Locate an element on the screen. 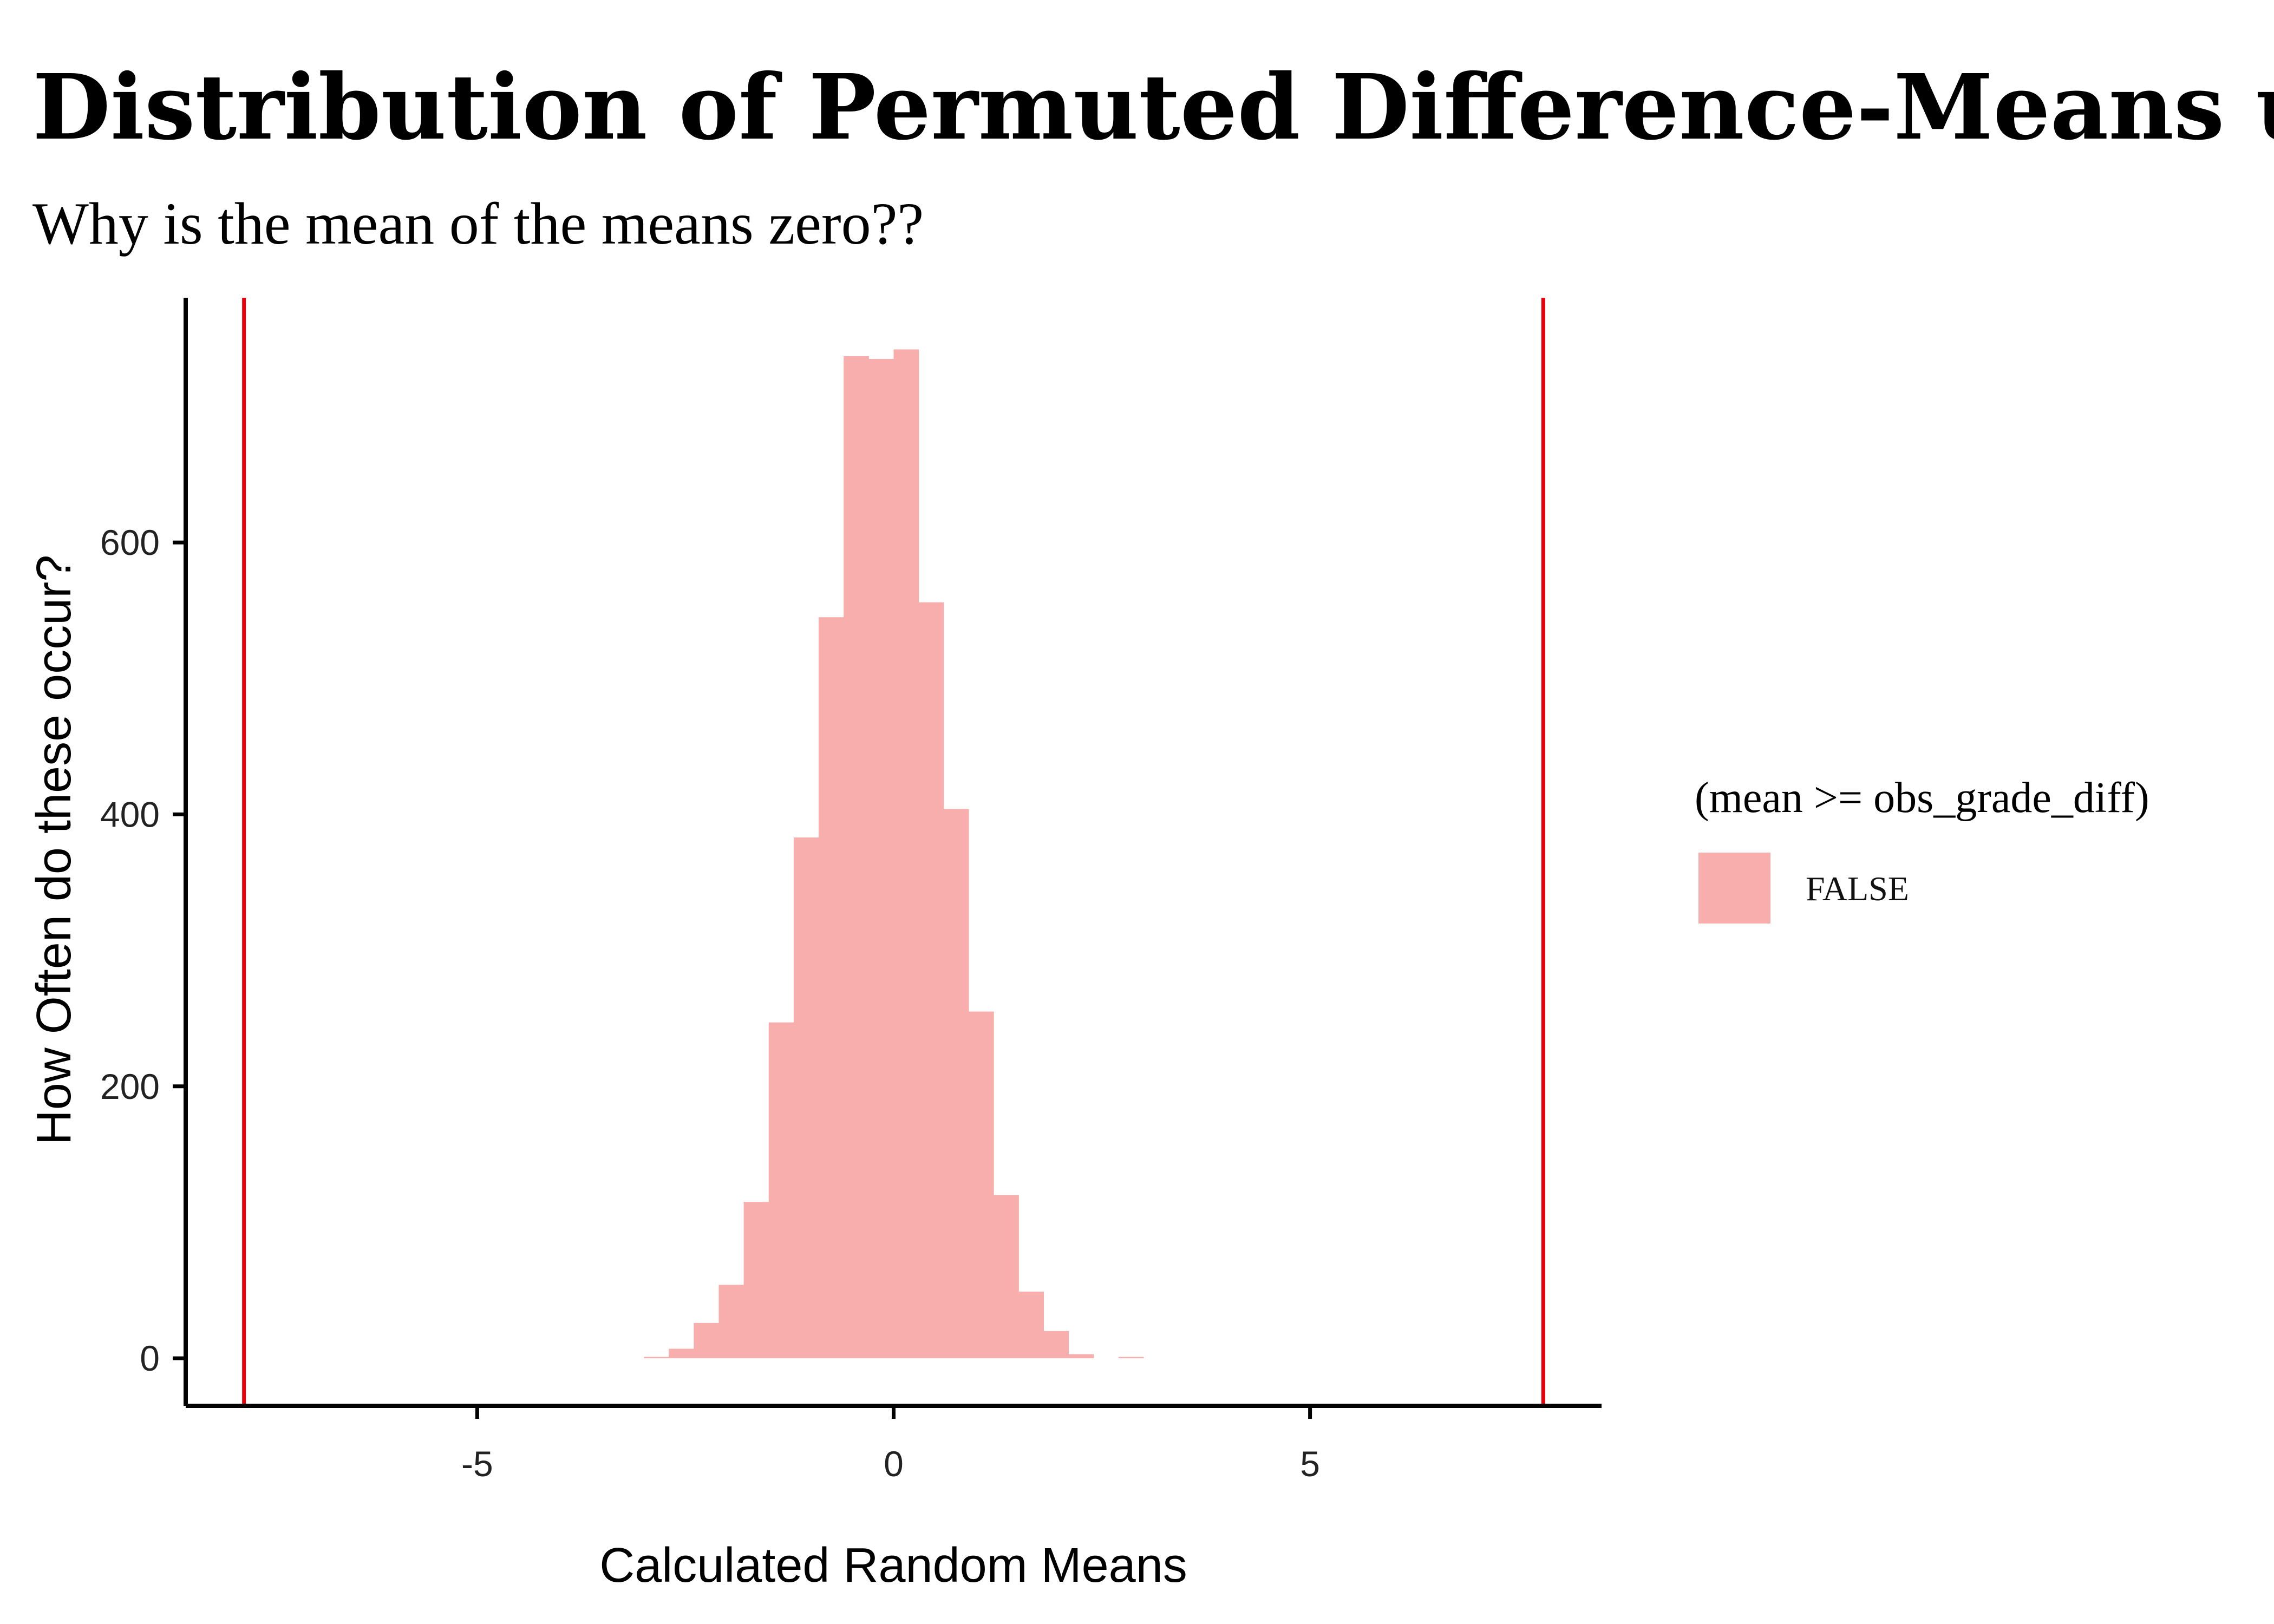 This screenshot has width=2274, height=1624. x-axis-ticks: -5 0 5 is located at coordinates (891, 1445).